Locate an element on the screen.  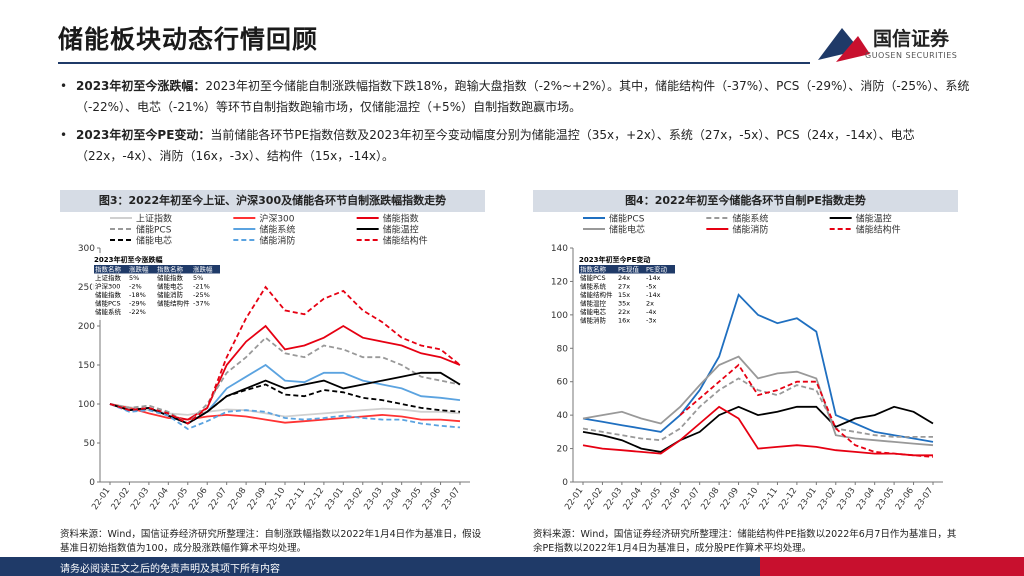
legend-item-6: 储能温控 is located at coordinates (387, 230).